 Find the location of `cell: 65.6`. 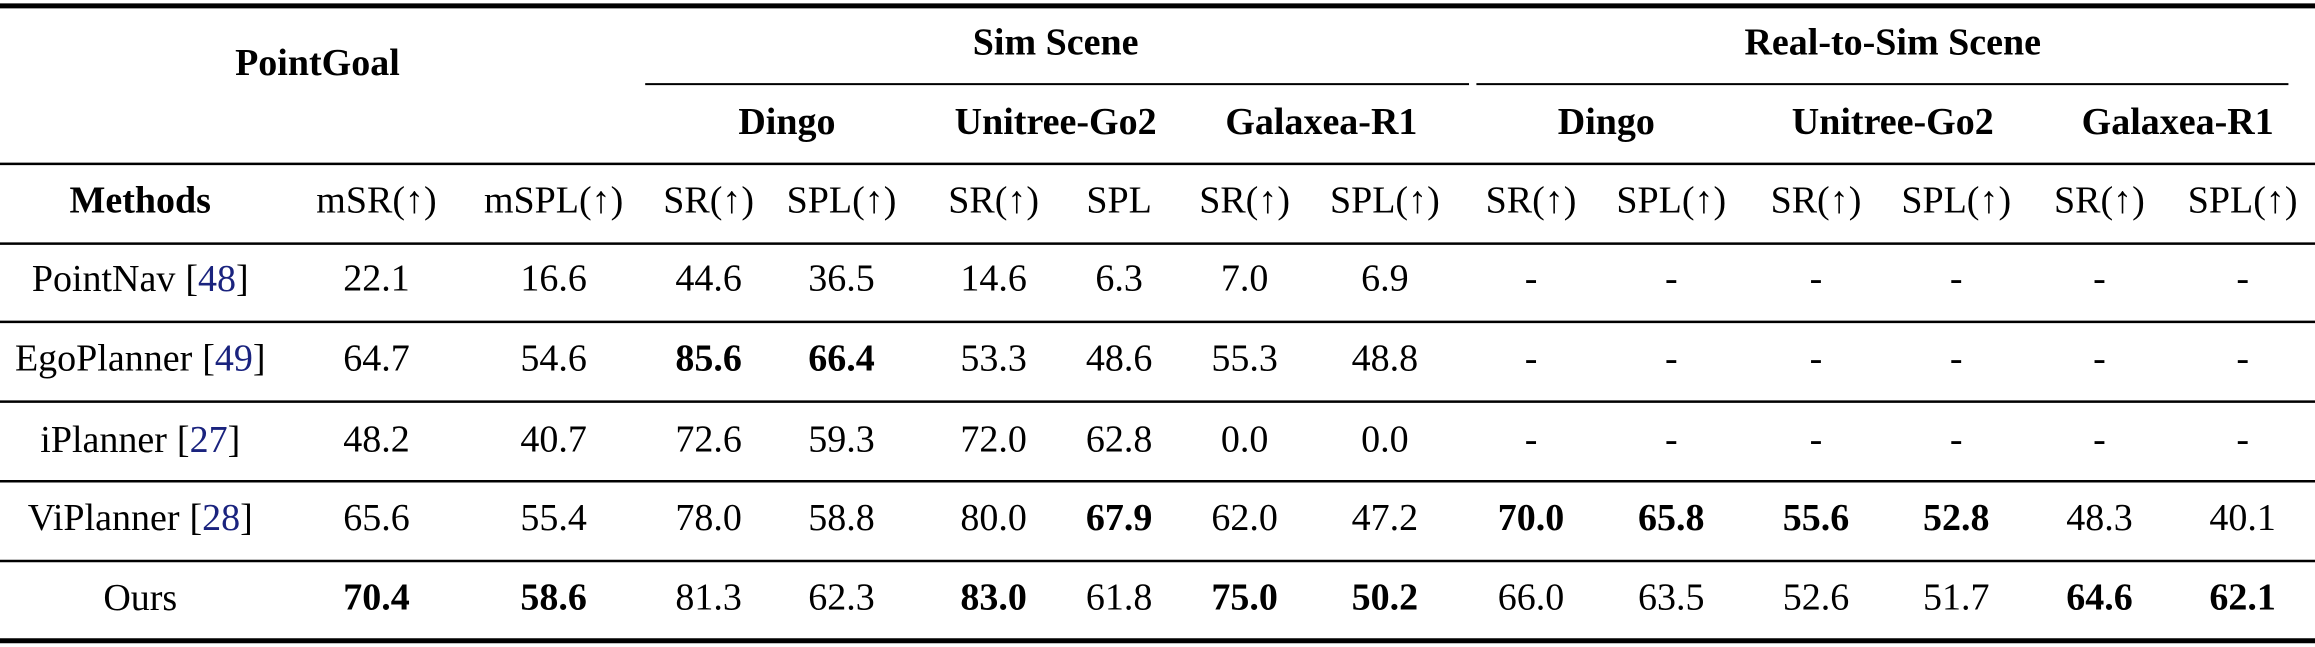

cell: 65.6 is located at coordinates (376, 518).